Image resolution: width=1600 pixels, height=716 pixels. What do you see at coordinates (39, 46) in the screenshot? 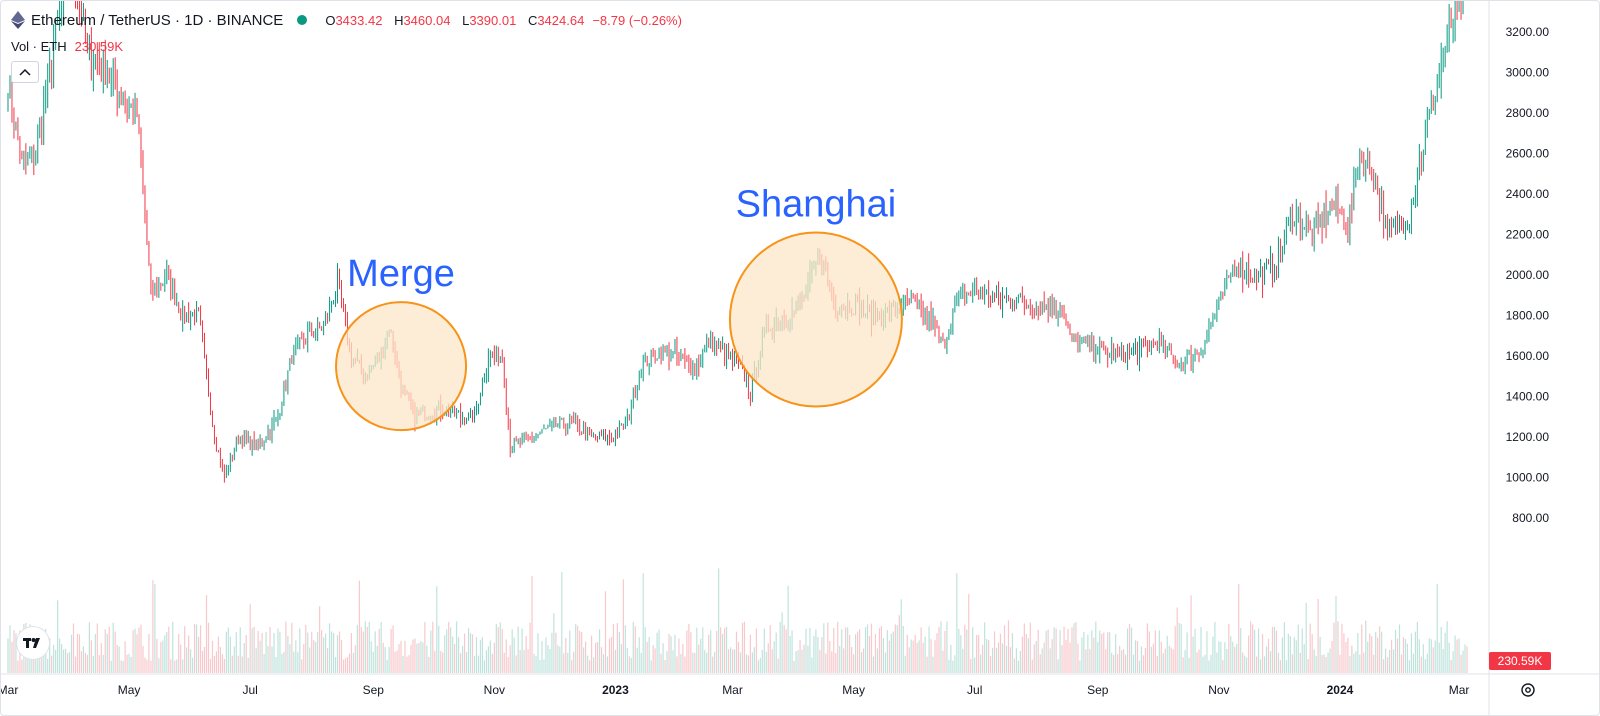
I see `volume-label: Vol · ETH` at bounding box center [39, 46].